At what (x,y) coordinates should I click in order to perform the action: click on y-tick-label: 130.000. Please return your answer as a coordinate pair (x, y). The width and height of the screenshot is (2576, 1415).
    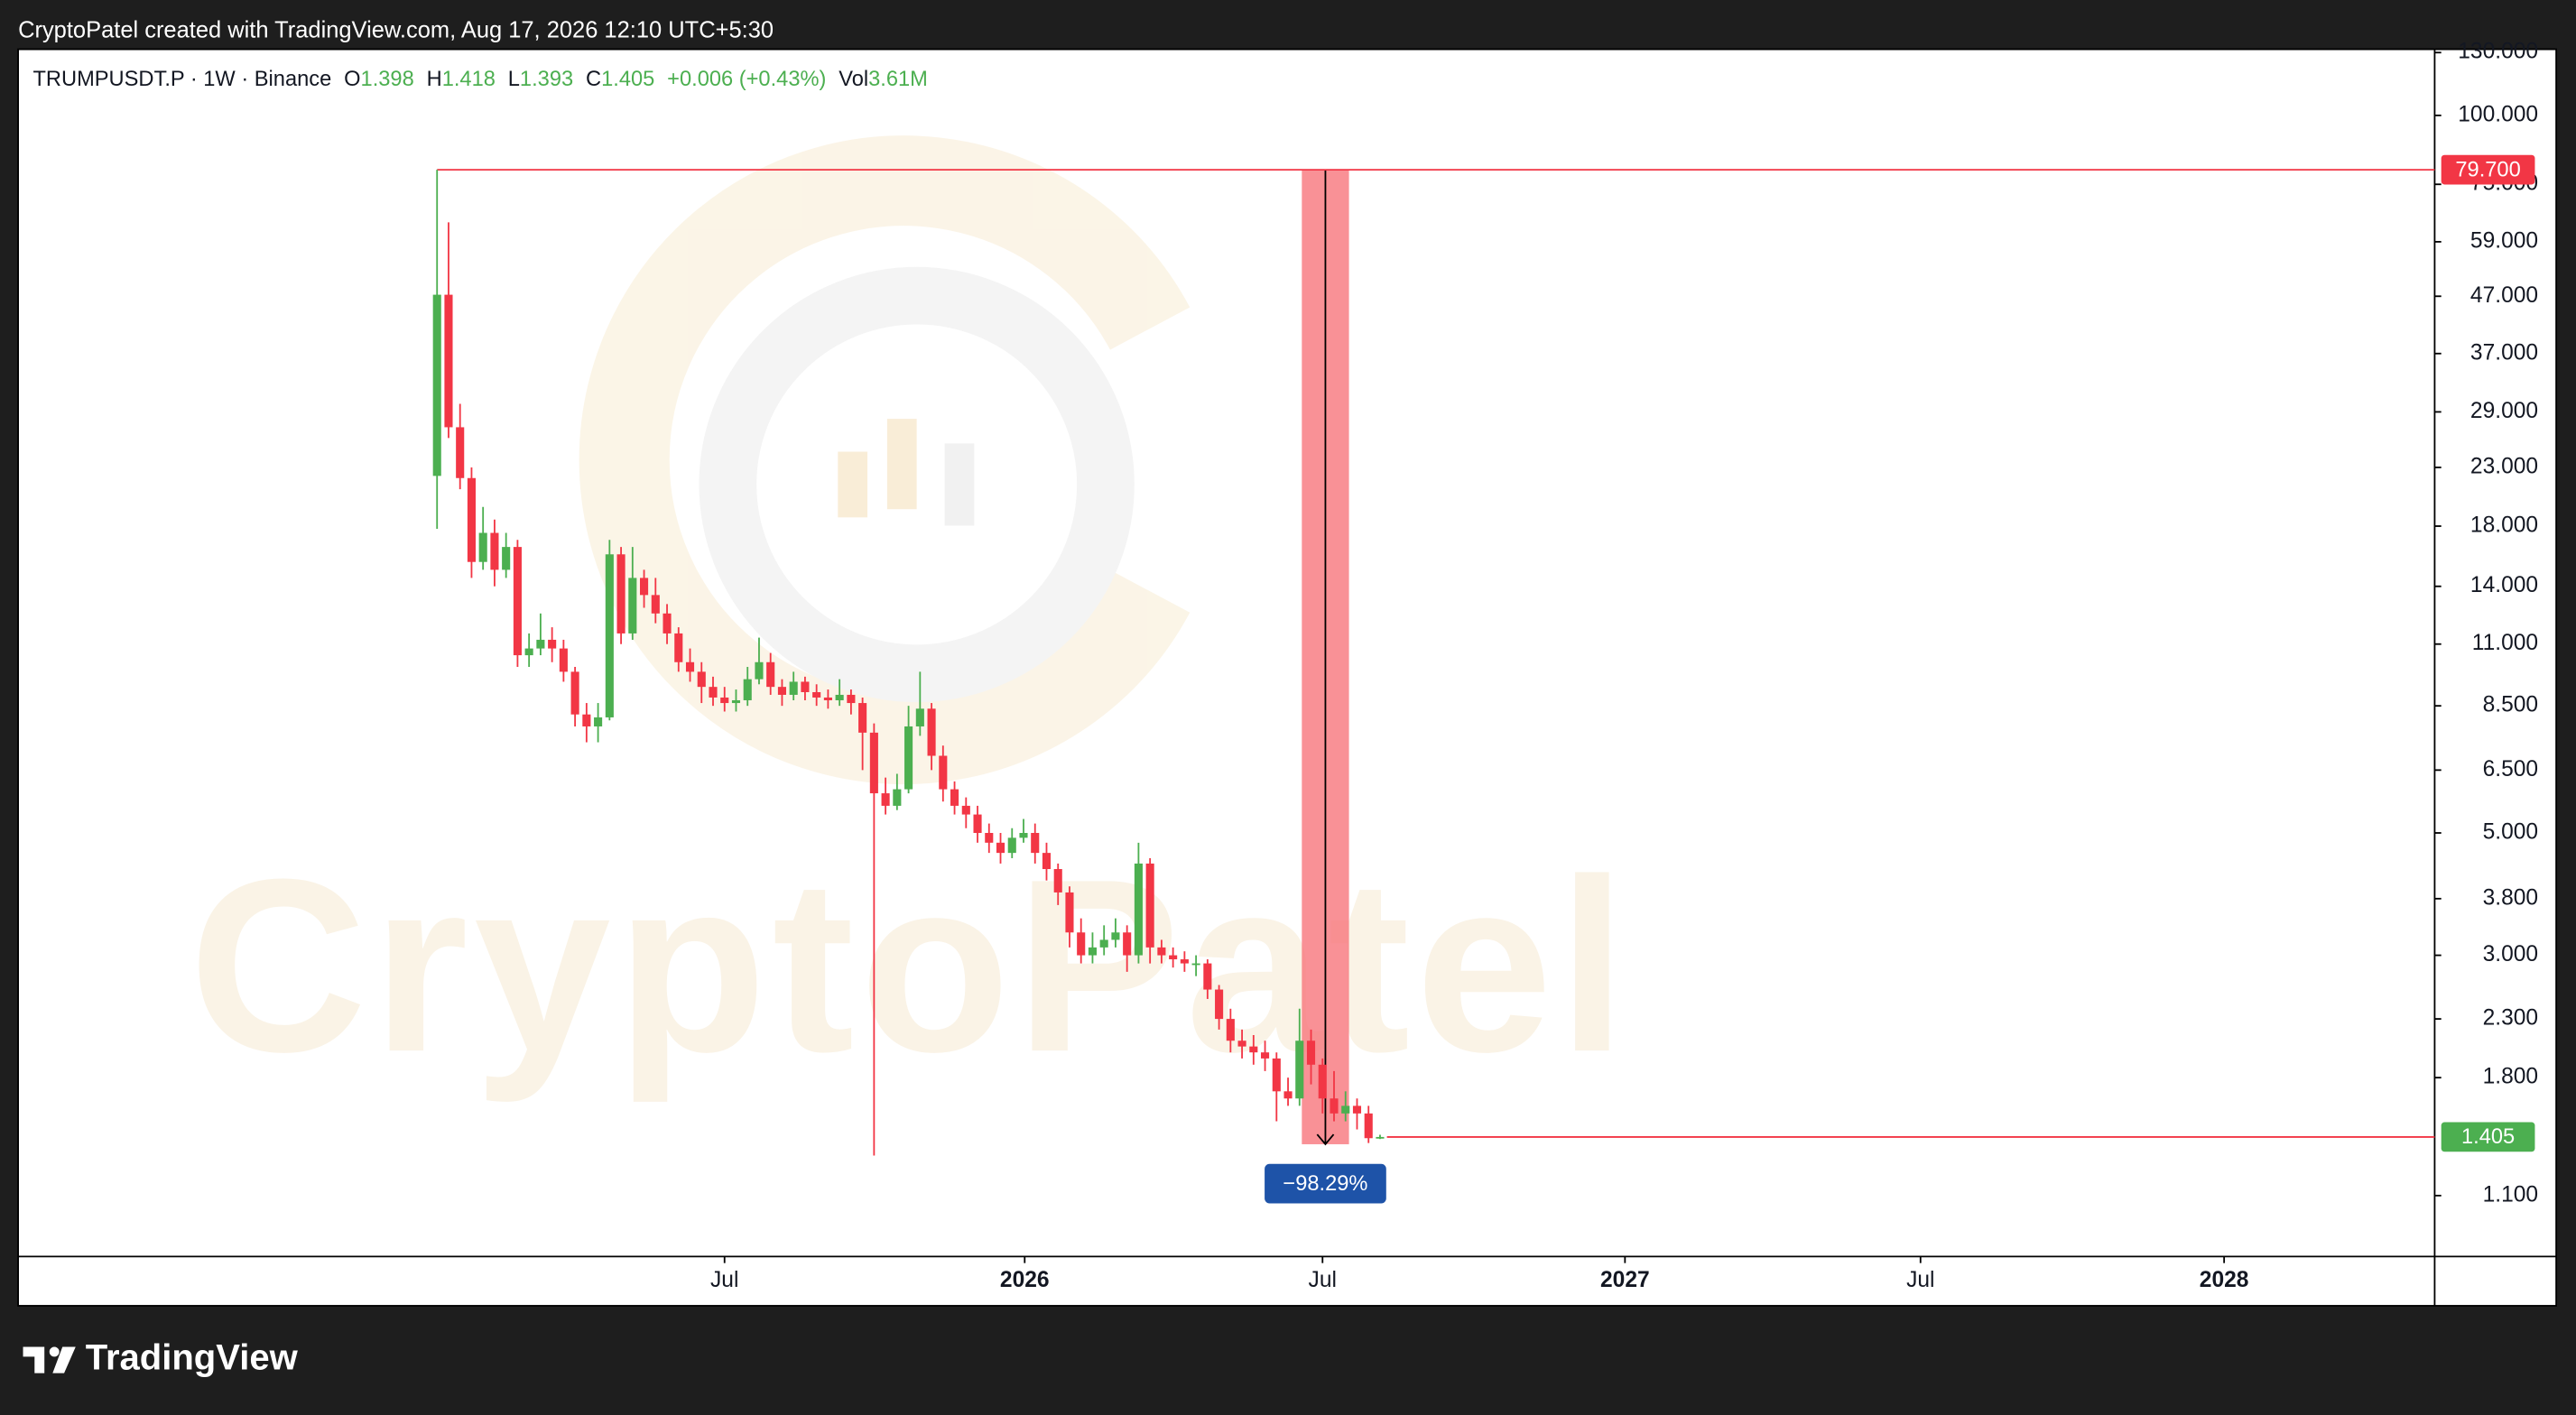
    Looking at the image, I should click on (2498, 52).